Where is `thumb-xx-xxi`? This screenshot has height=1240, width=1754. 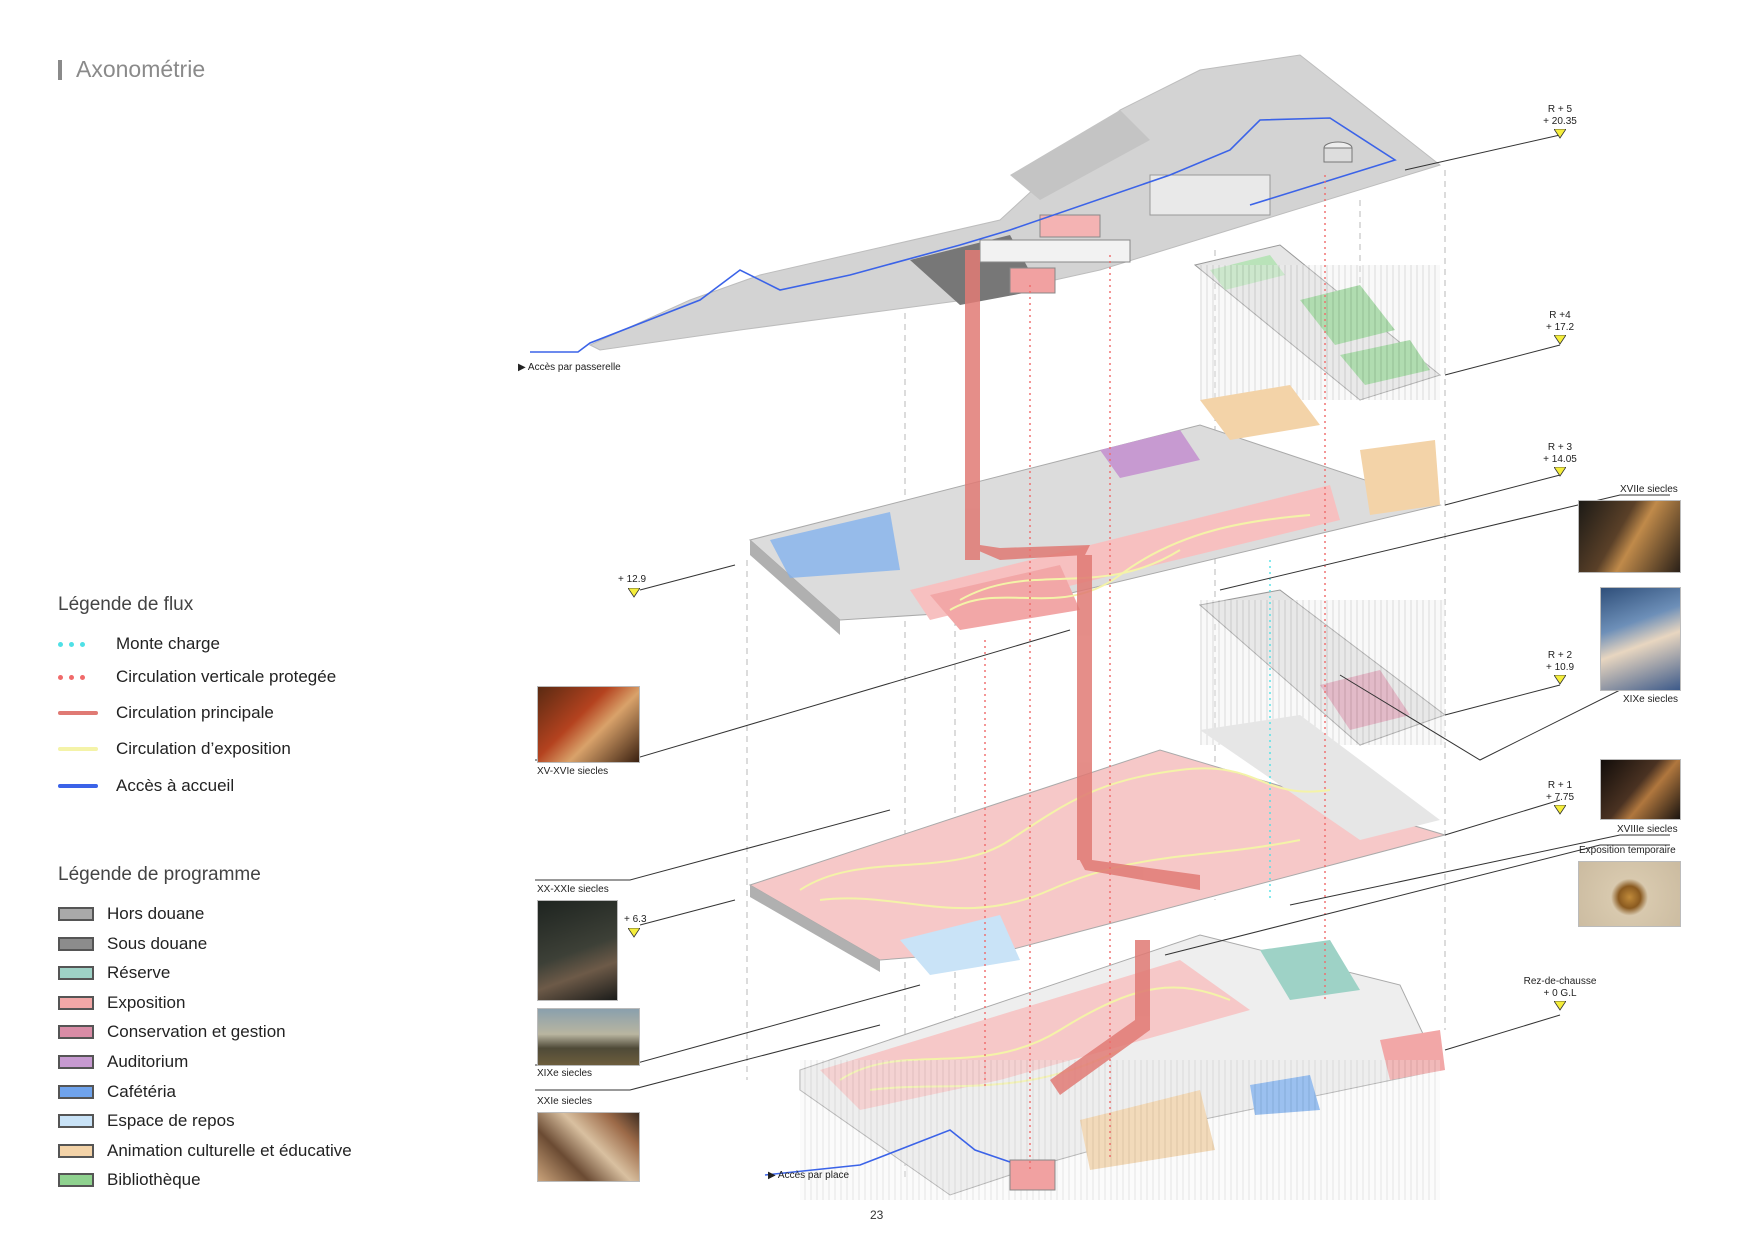
thumb-xx-xxi is located at coordinates (577, 950).